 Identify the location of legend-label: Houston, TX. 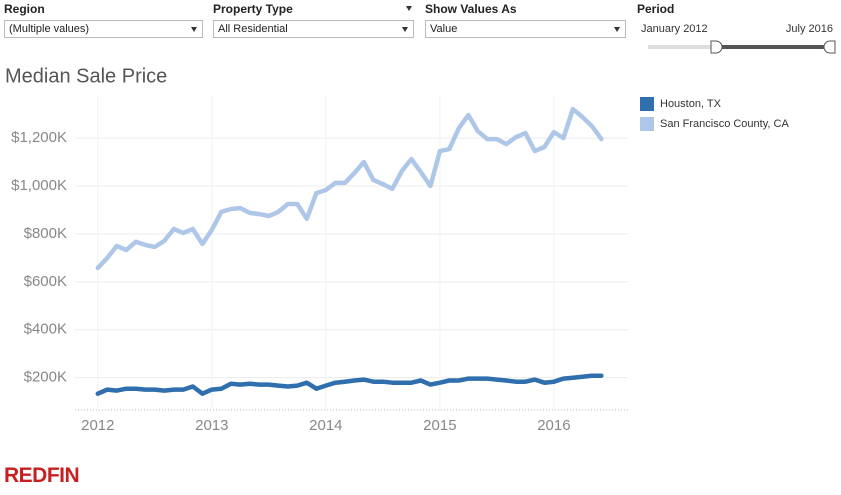
(691, 104).